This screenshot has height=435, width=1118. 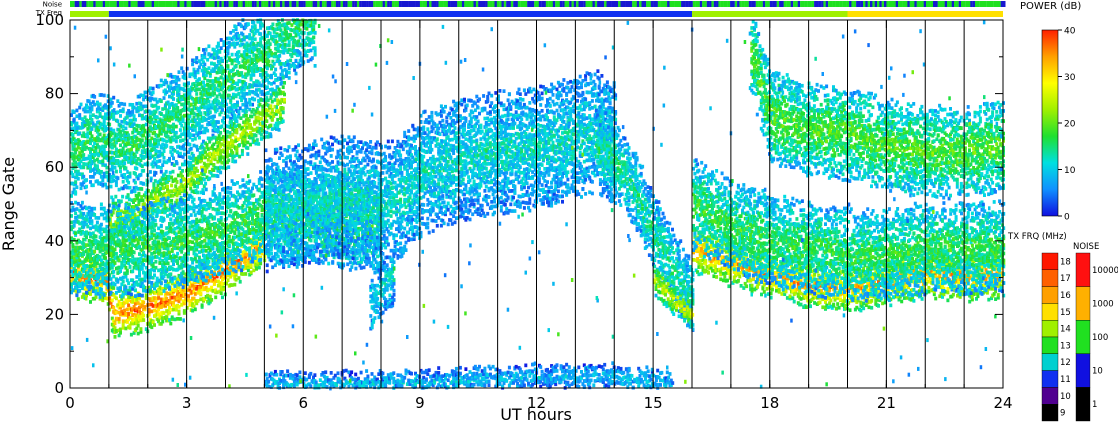 I want to click on echo-band-upper-diagonal, so click(x=197, y=162).